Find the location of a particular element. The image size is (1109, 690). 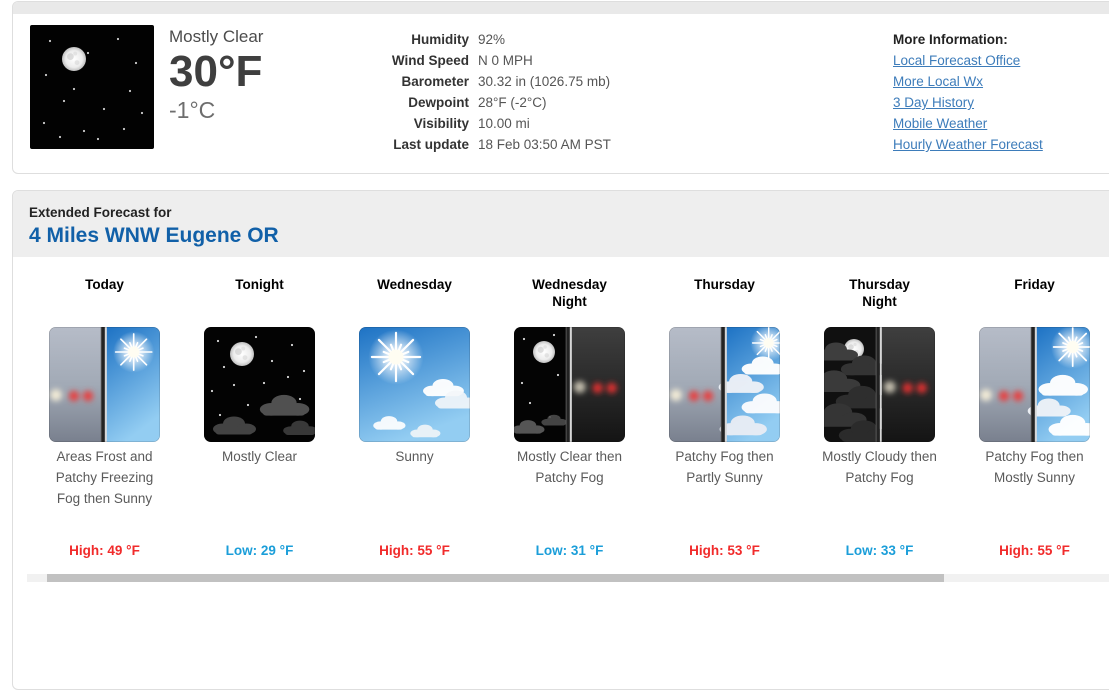

forecast-period-card: Wednesday Sunny High: 55 °F is located at coordinates (414, 429).